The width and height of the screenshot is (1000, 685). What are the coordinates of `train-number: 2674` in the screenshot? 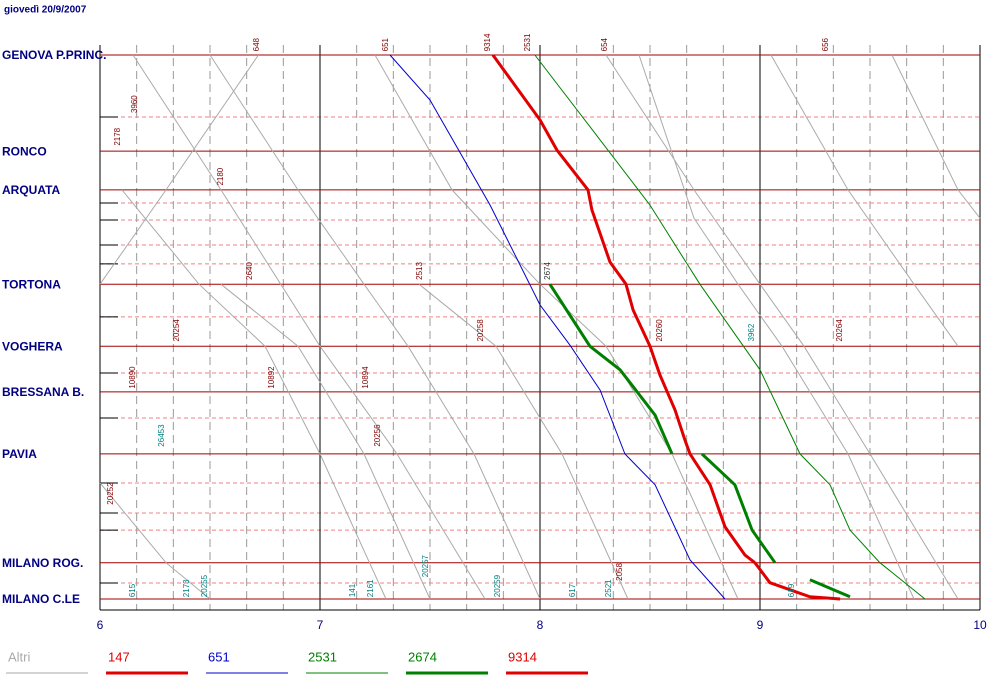 It's located at (547, 271).